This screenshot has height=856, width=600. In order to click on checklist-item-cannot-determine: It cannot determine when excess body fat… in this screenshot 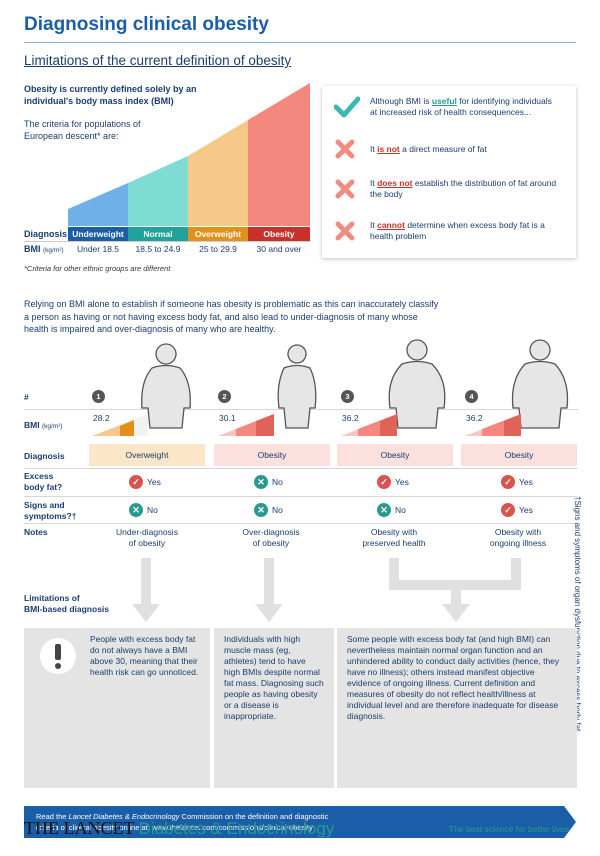, I will do `click(447, 231)`.